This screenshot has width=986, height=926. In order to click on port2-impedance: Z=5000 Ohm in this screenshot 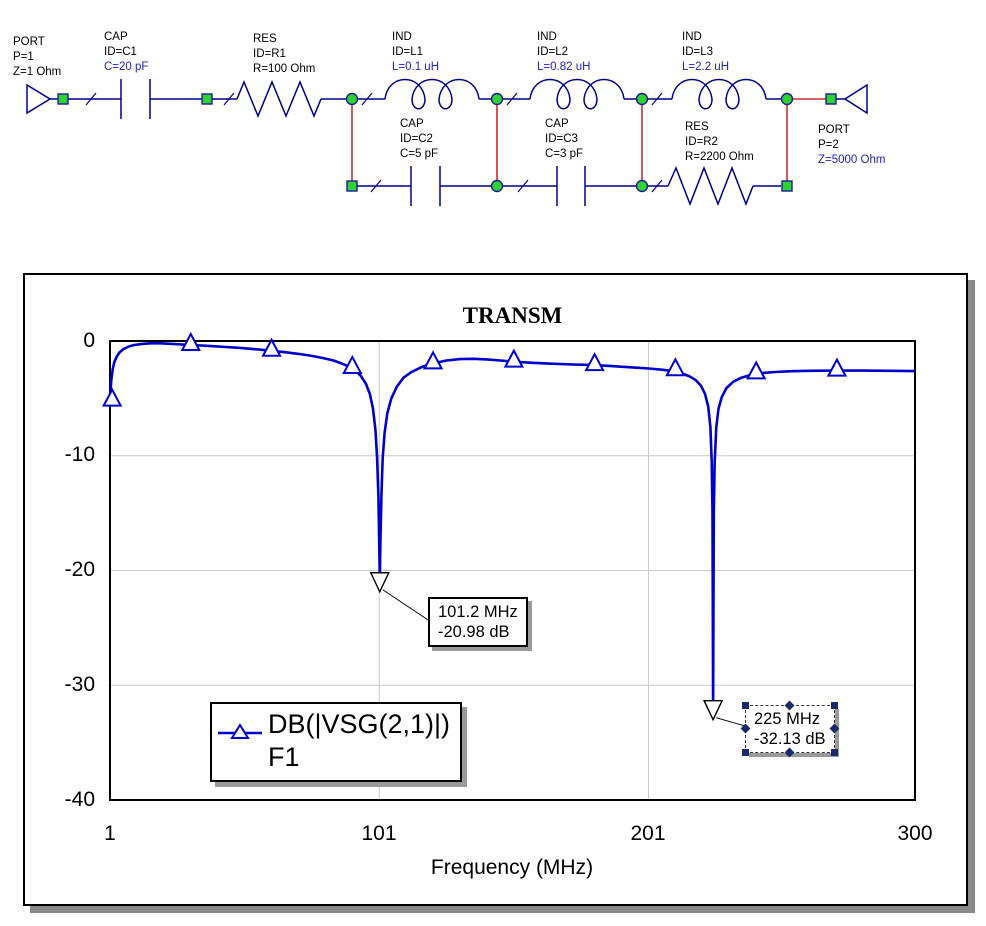, I will do `click(851, 160)`.